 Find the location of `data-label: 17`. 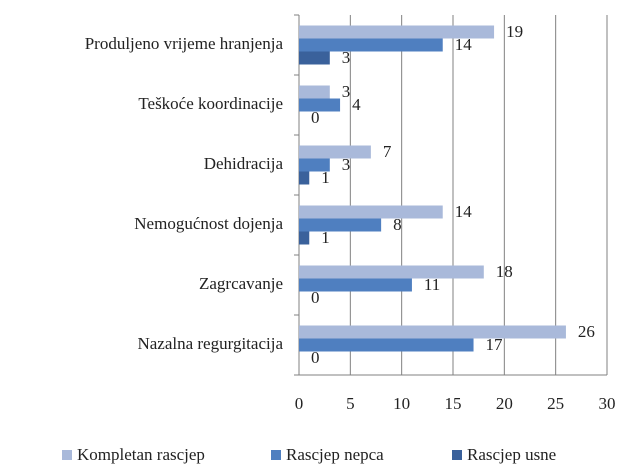

data-label: 17 is located at coordinates (495, 344).